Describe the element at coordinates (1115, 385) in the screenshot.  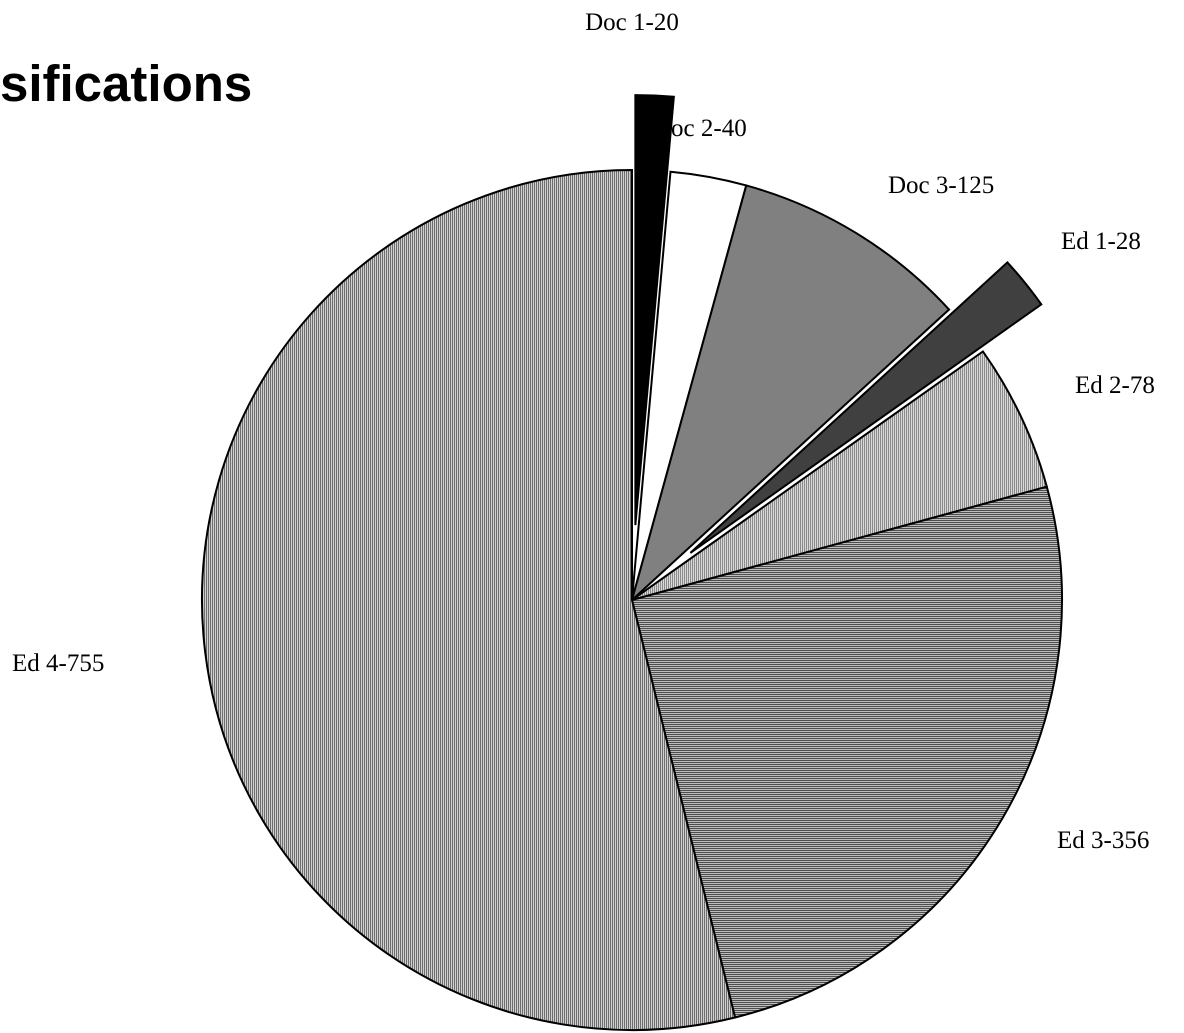
I see `pie-label-ed-2: Ed 2-78` at that location.